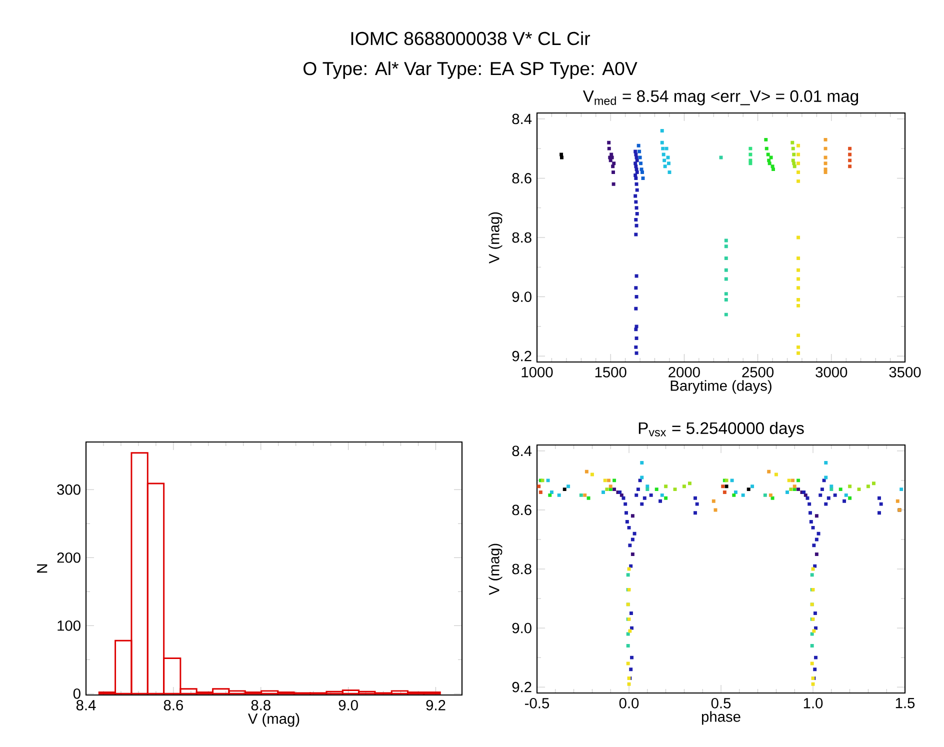 This screenshot has height=747, width=944. I want to click on x-tick-label: 3000, so click(832, 372).